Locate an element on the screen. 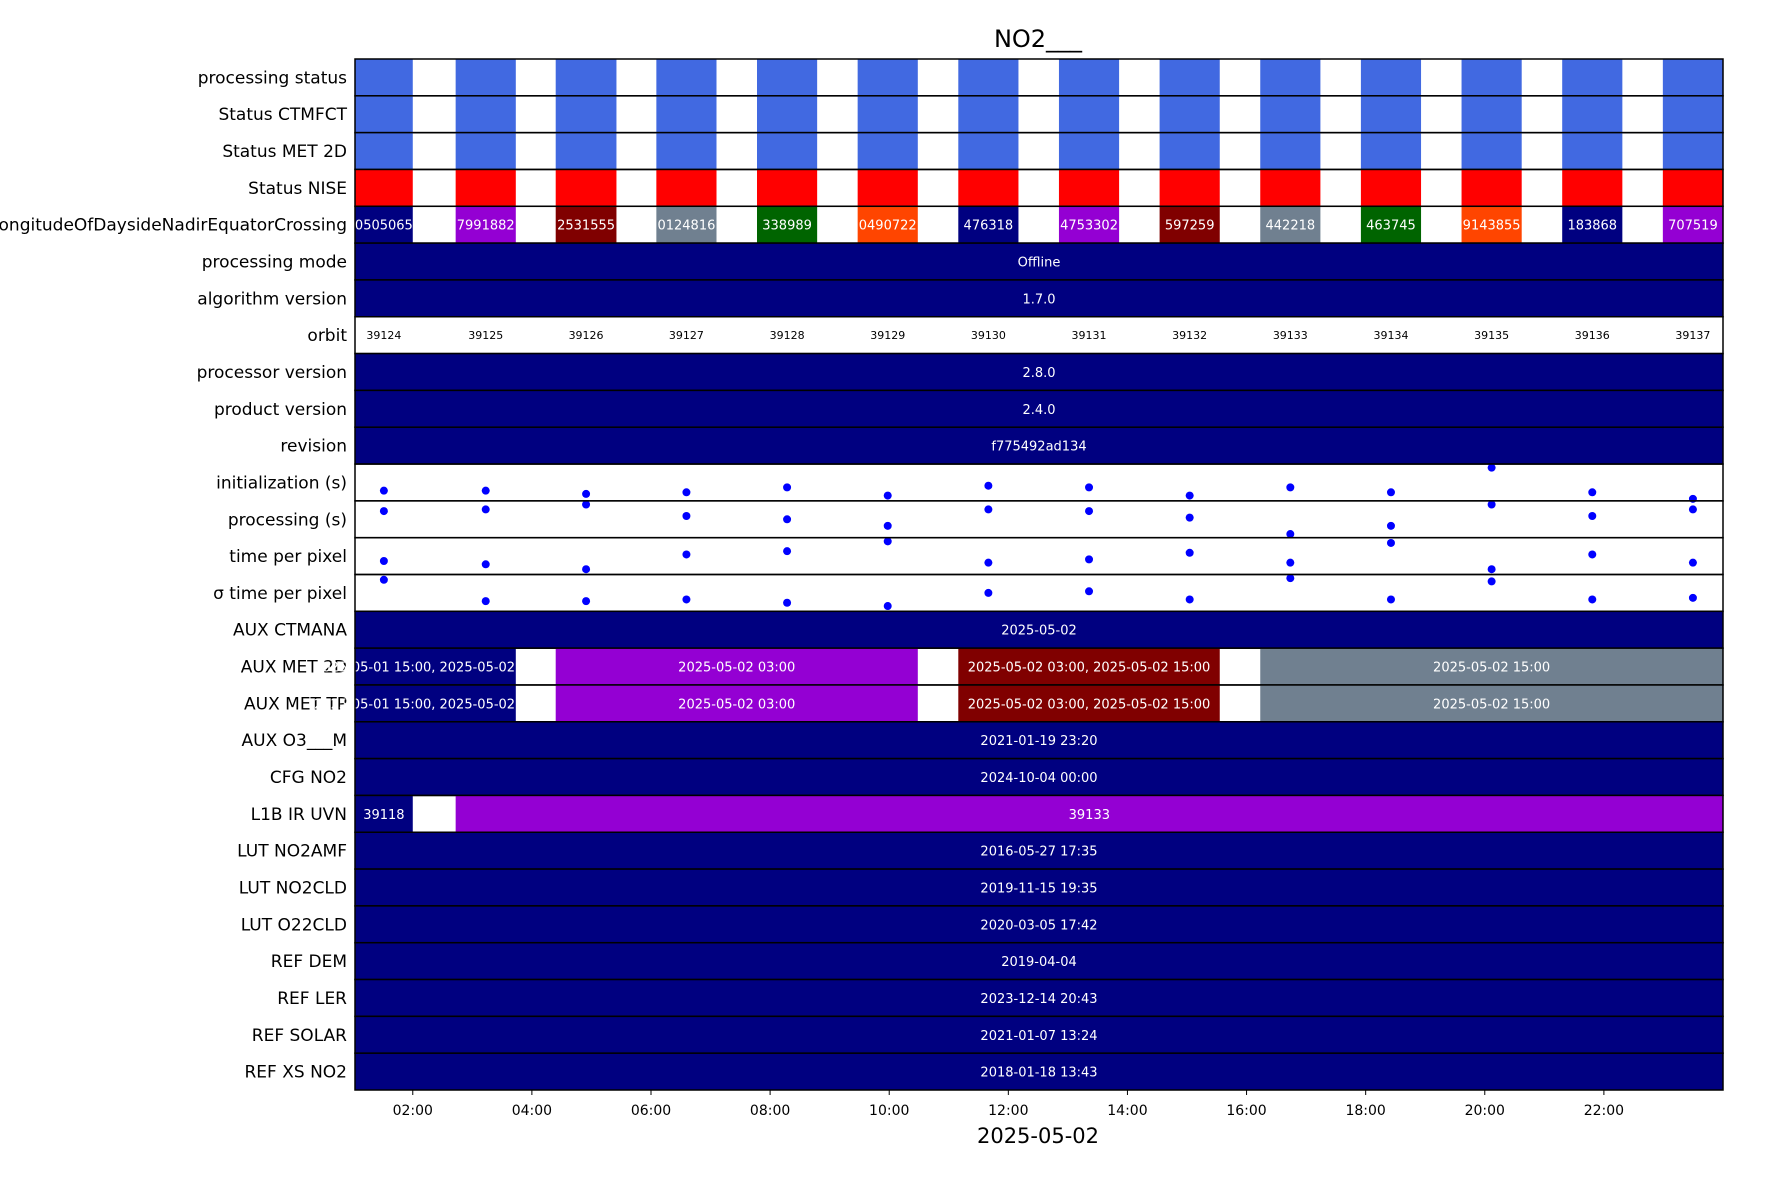 This screenshot has width=1771, height=1185. row-label: σ time per pixel is located at coordinates (280, 594).